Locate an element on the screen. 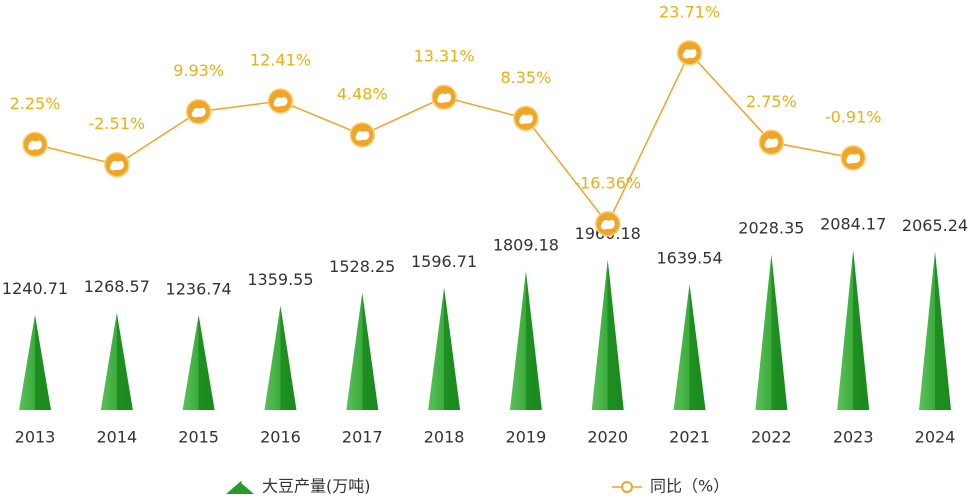 The width and height of the screenshot is (977, 500). data-label: 1639.54 is located at coordinates (689, 258).